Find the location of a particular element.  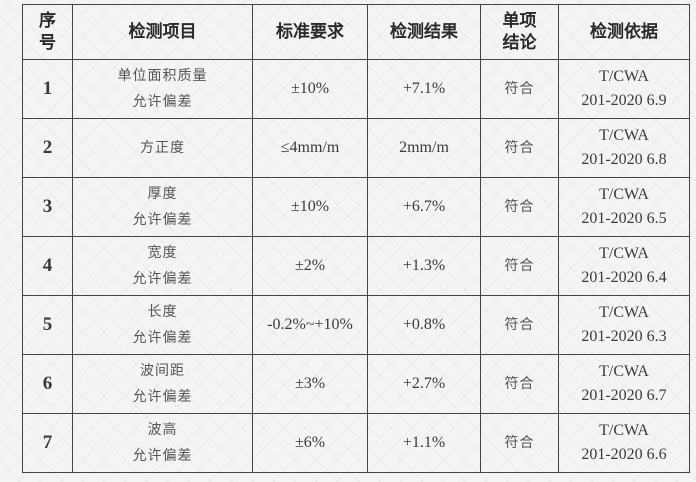

table-row: 7 波高 允许偏差 ±6% +1.1% 符合 T/CWA 201-2020 6.6 is located at coordinates (356, 443).